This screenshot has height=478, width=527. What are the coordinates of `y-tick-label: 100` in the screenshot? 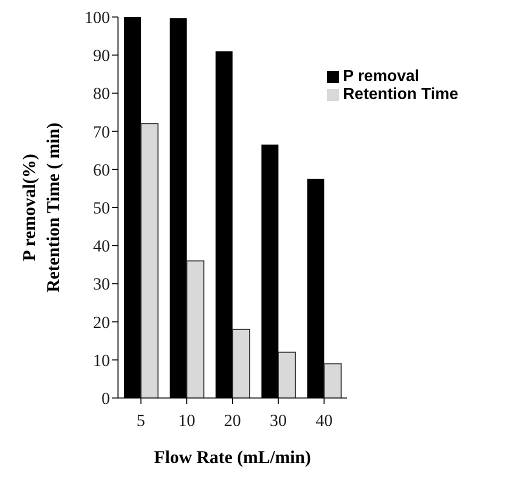 It's located at (97, 18).